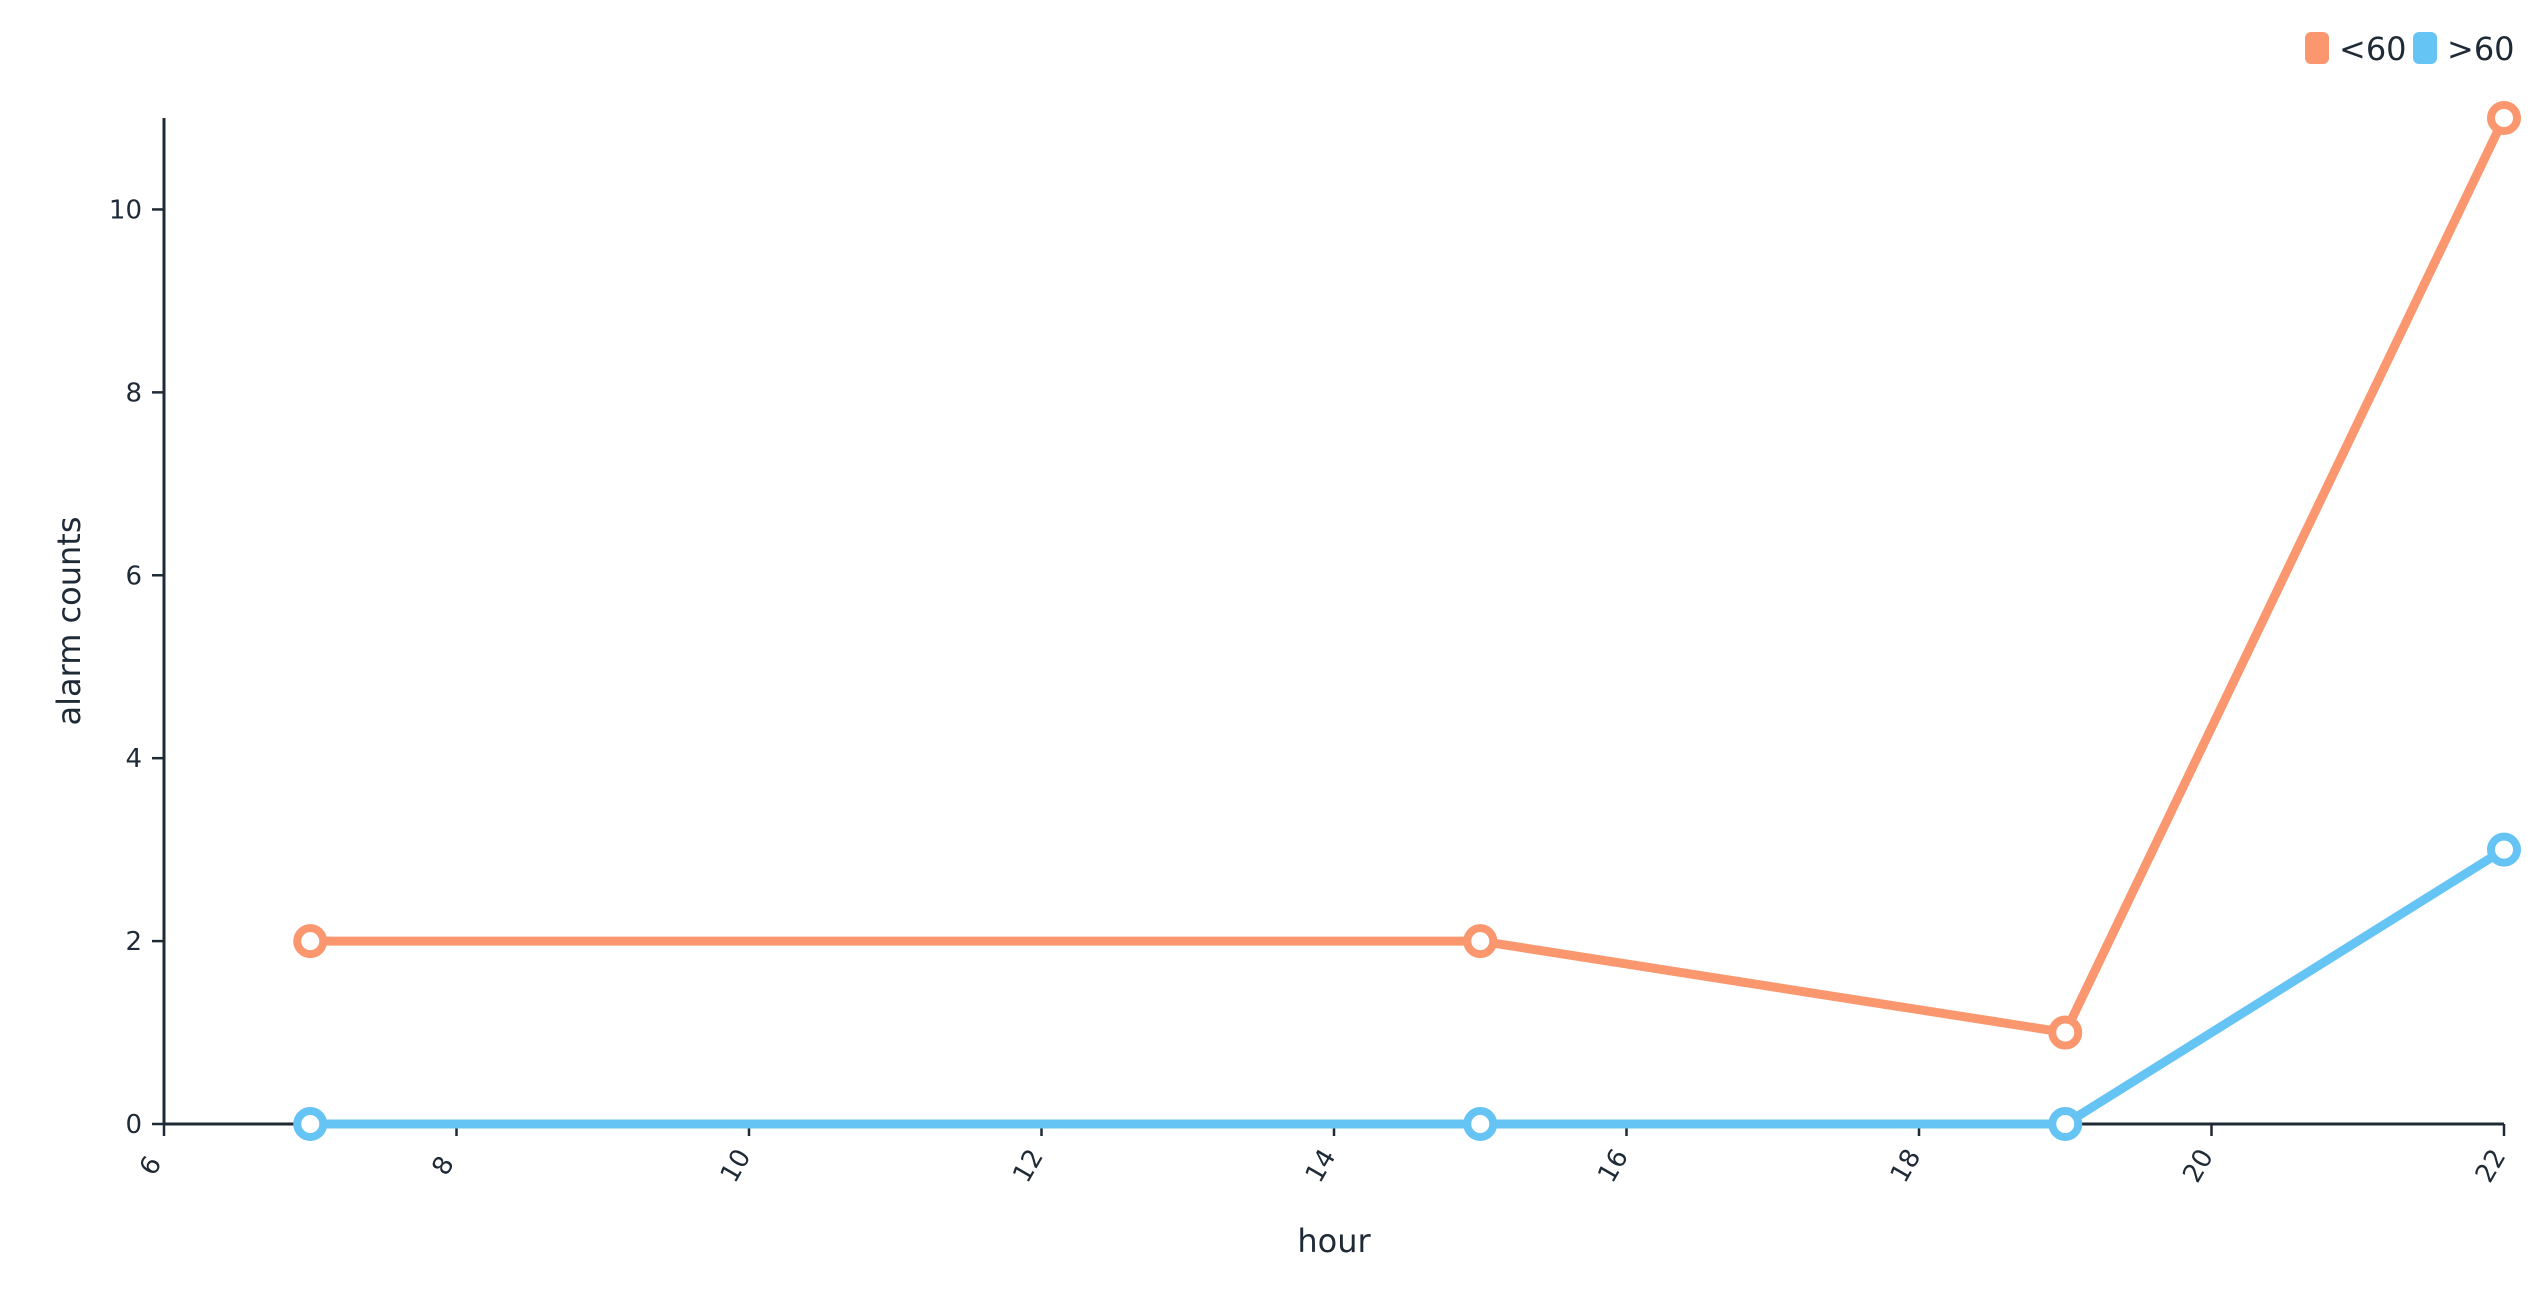  Describe the element at coordinates (2481, 49) in the screenshot. I see `legend-label-1: >60` at that location.